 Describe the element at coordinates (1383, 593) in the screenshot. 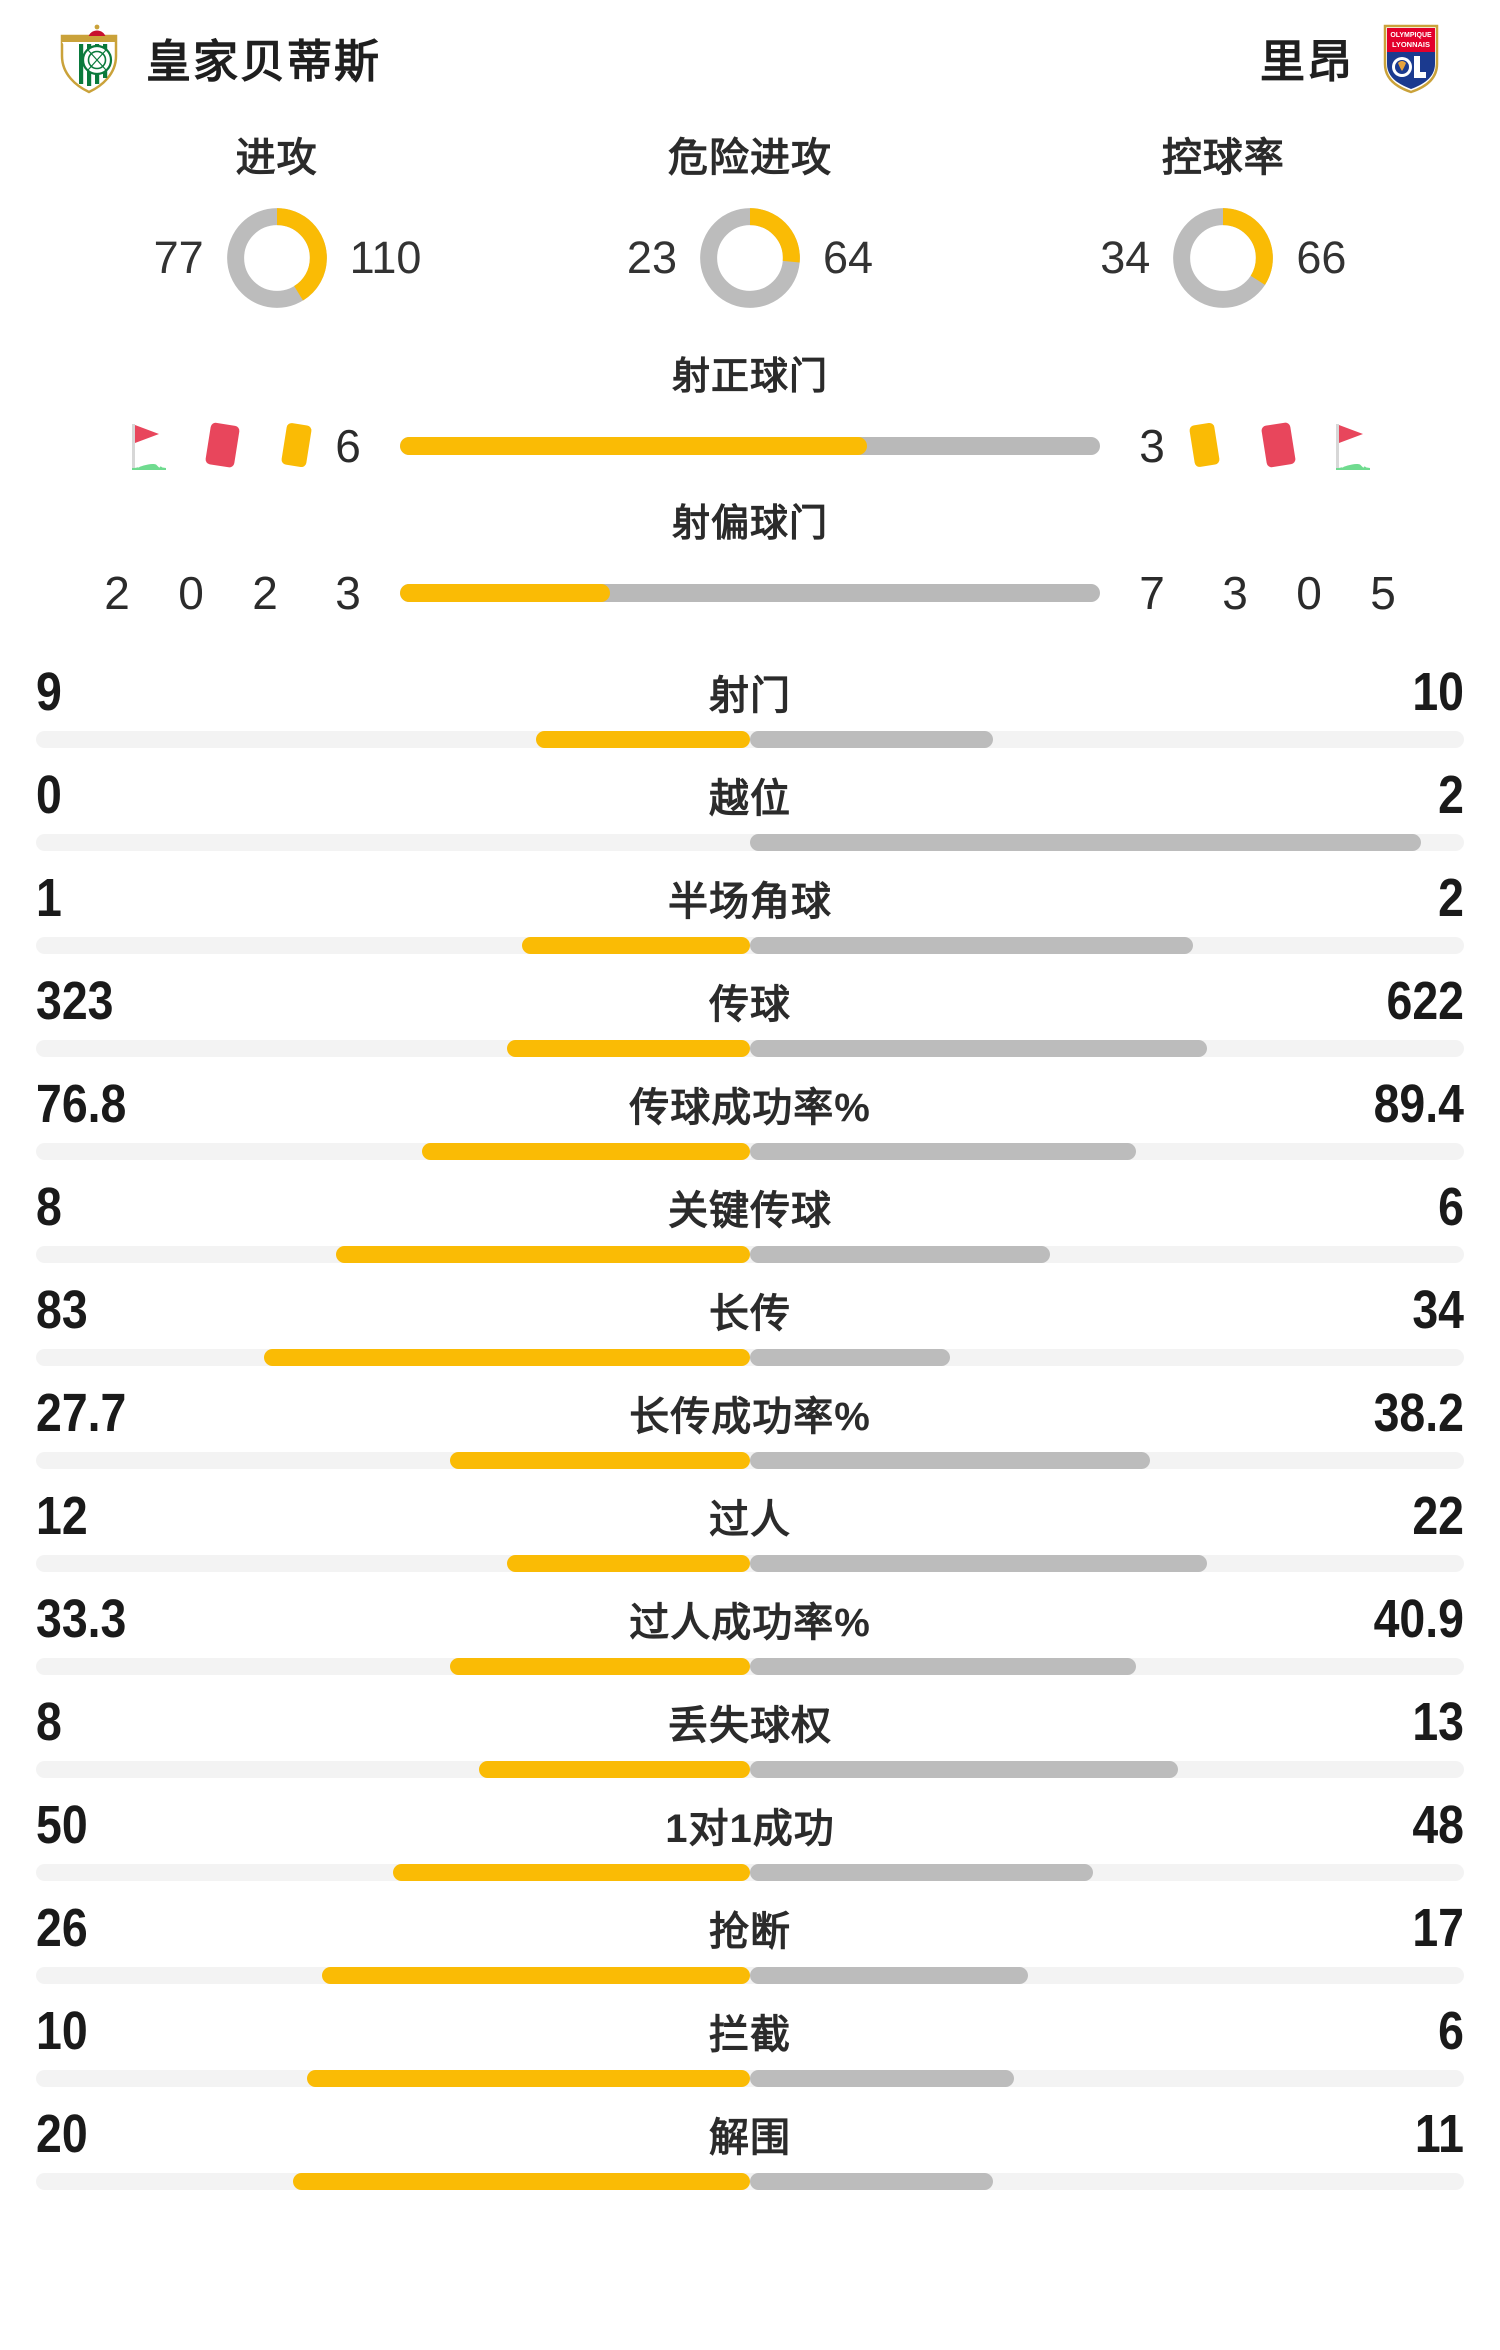

I see `away-corner-count: 5` at that location.